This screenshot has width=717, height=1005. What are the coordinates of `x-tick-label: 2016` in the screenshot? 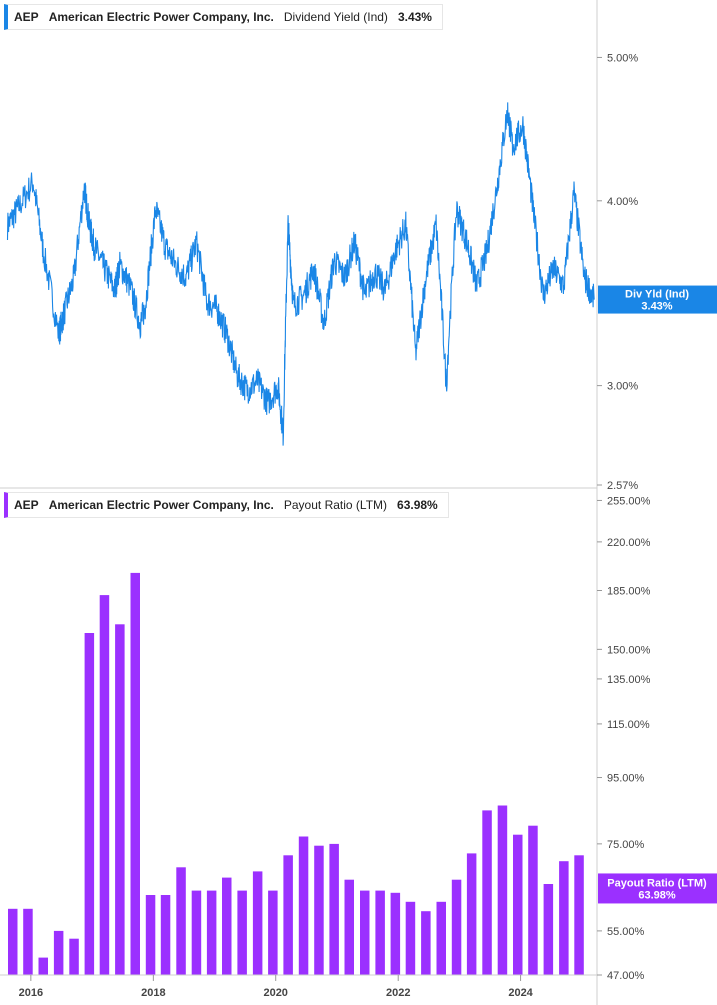 It's located at (31, 993).